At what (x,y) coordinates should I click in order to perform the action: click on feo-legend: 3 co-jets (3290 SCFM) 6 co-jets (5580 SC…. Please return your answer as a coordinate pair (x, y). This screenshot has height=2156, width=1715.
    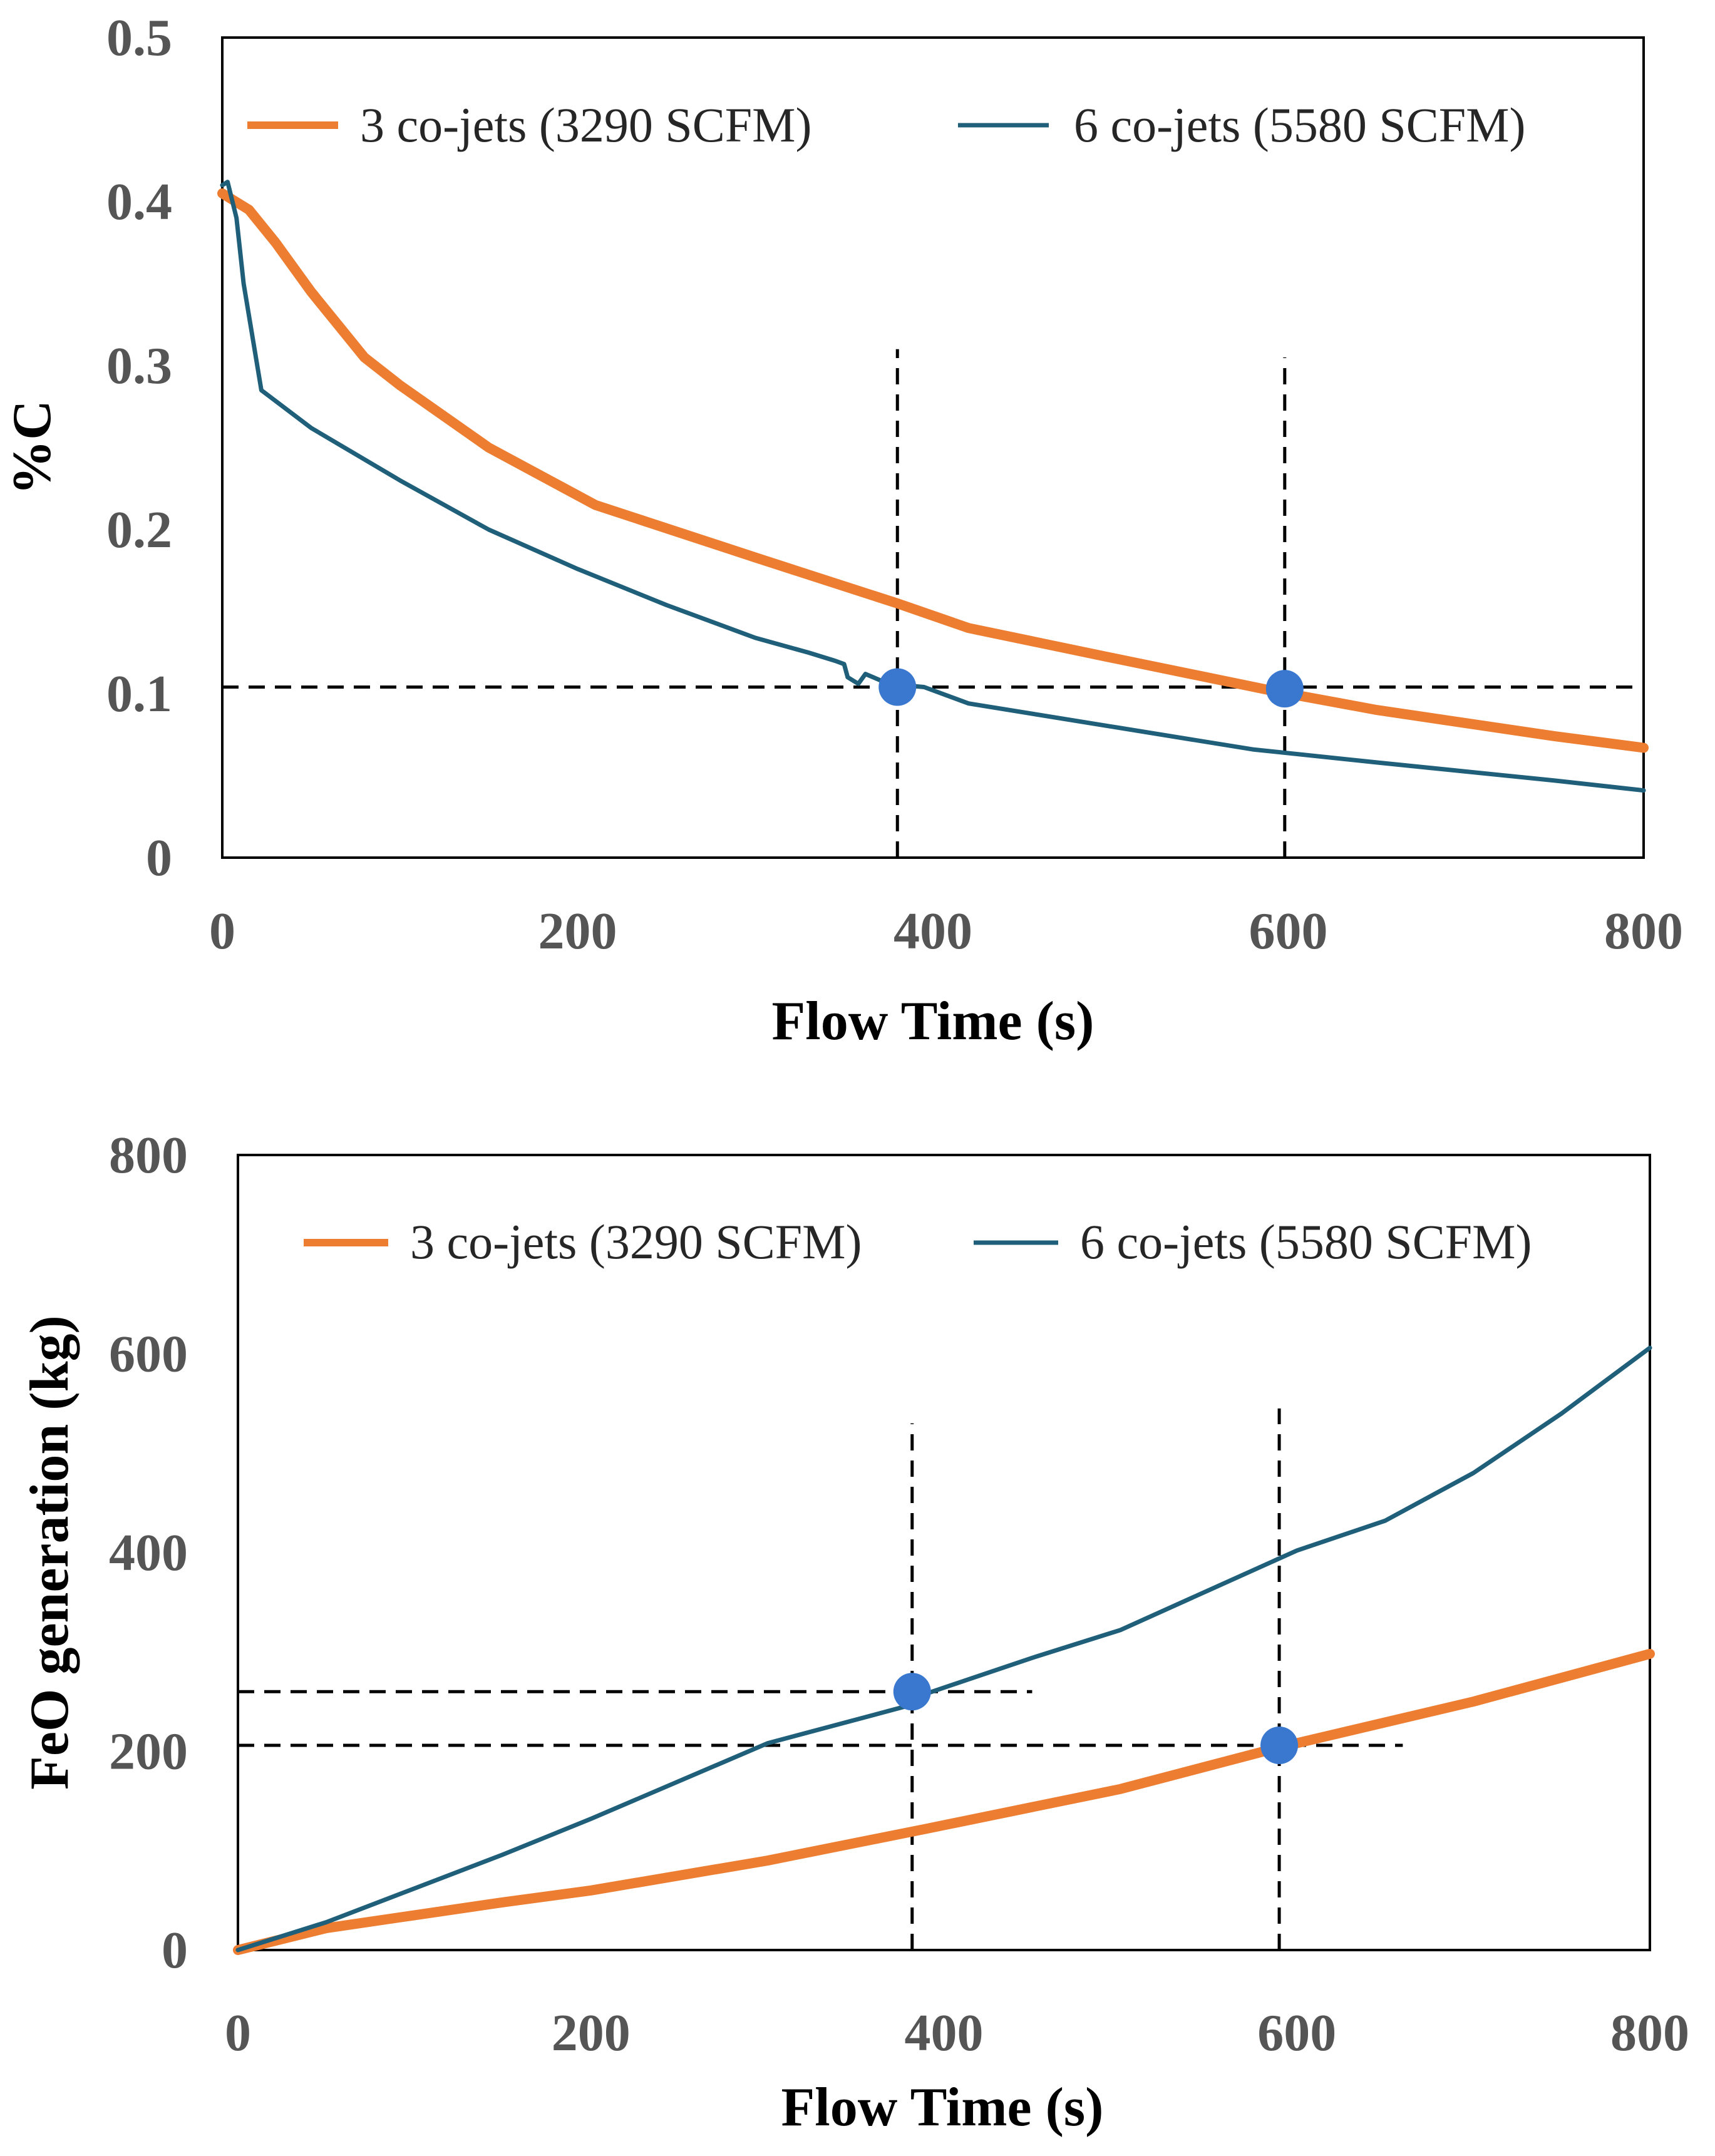
    Looking at the image, I should click on (918, 1241).